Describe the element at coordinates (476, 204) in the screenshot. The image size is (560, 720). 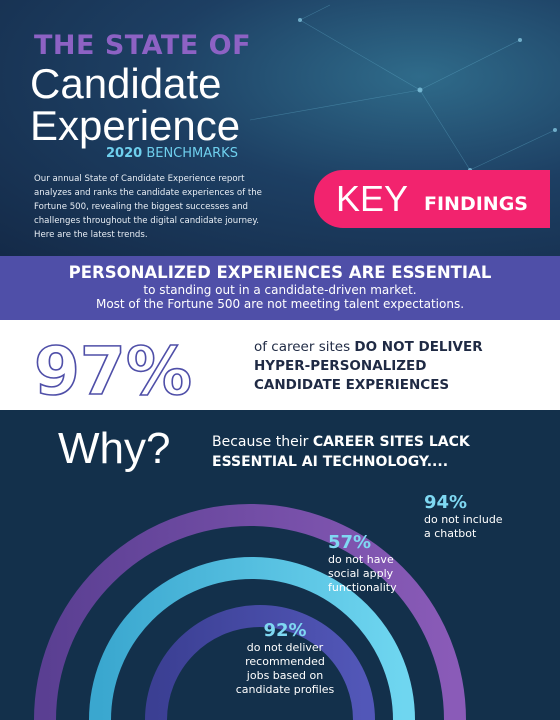
I see `findings: FINDINGS` at that location.